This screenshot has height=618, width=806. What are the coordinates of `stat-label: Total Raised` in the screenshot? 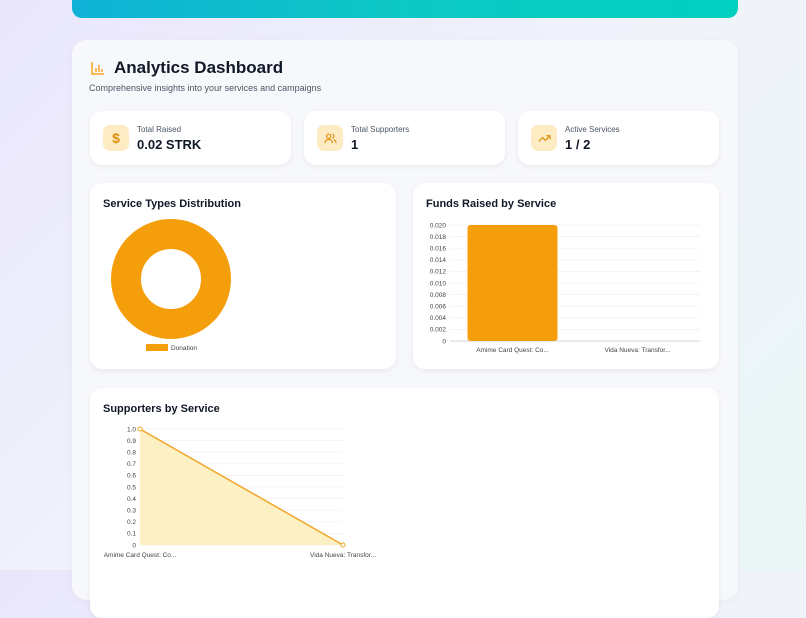 It's located at (159, 129).